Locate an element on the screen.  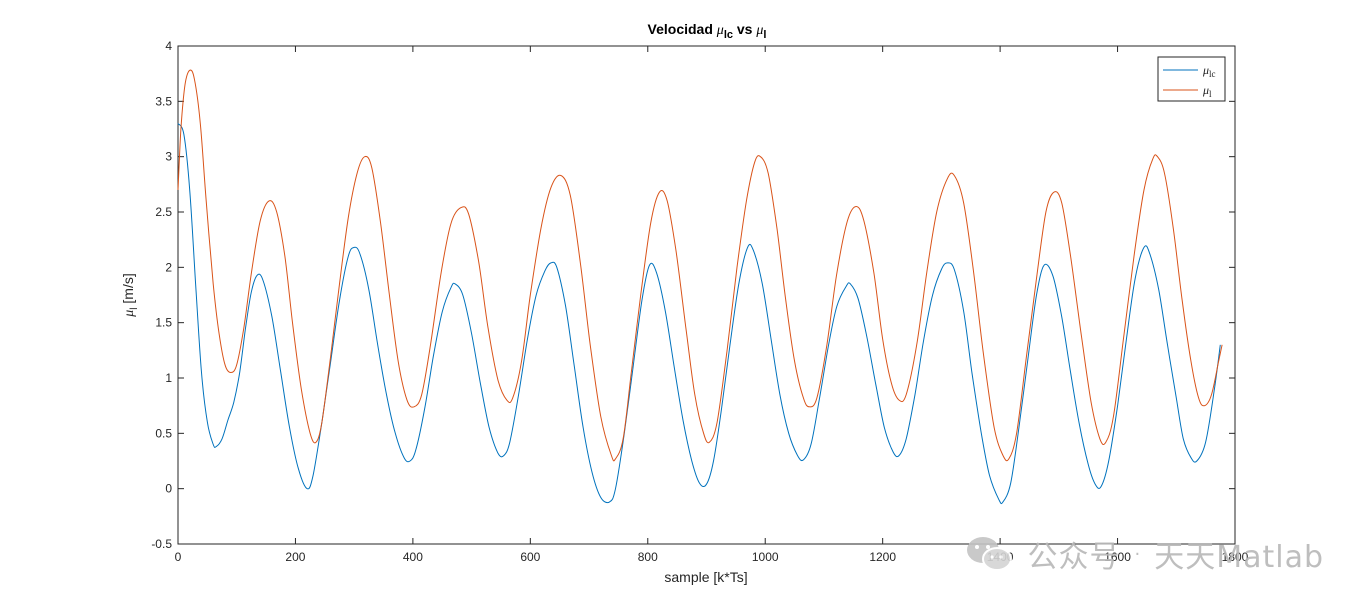
x-tick-label: 0 is located at coordinates (178, 557).